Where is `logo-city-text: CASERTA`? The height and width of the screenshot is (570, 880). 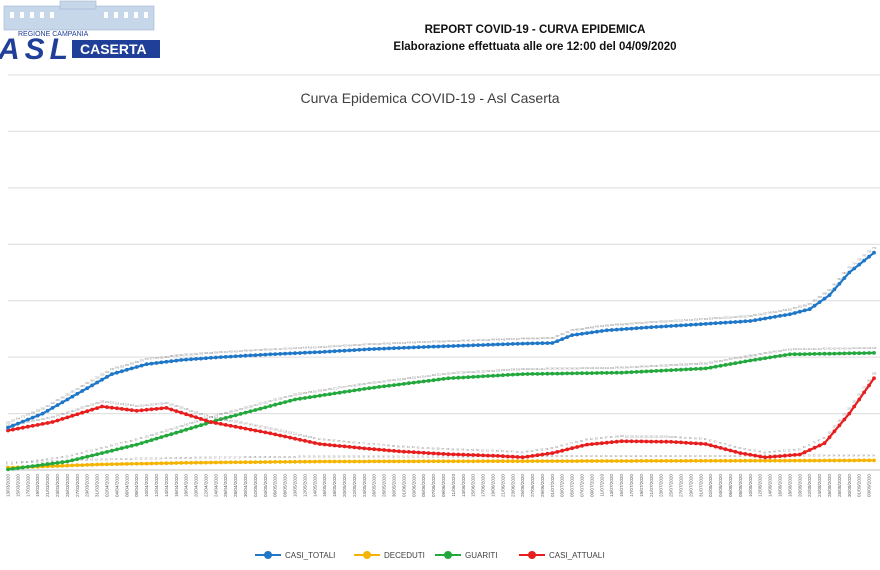
logo-city-text: CASERTA is located at coordinates (113, 49).